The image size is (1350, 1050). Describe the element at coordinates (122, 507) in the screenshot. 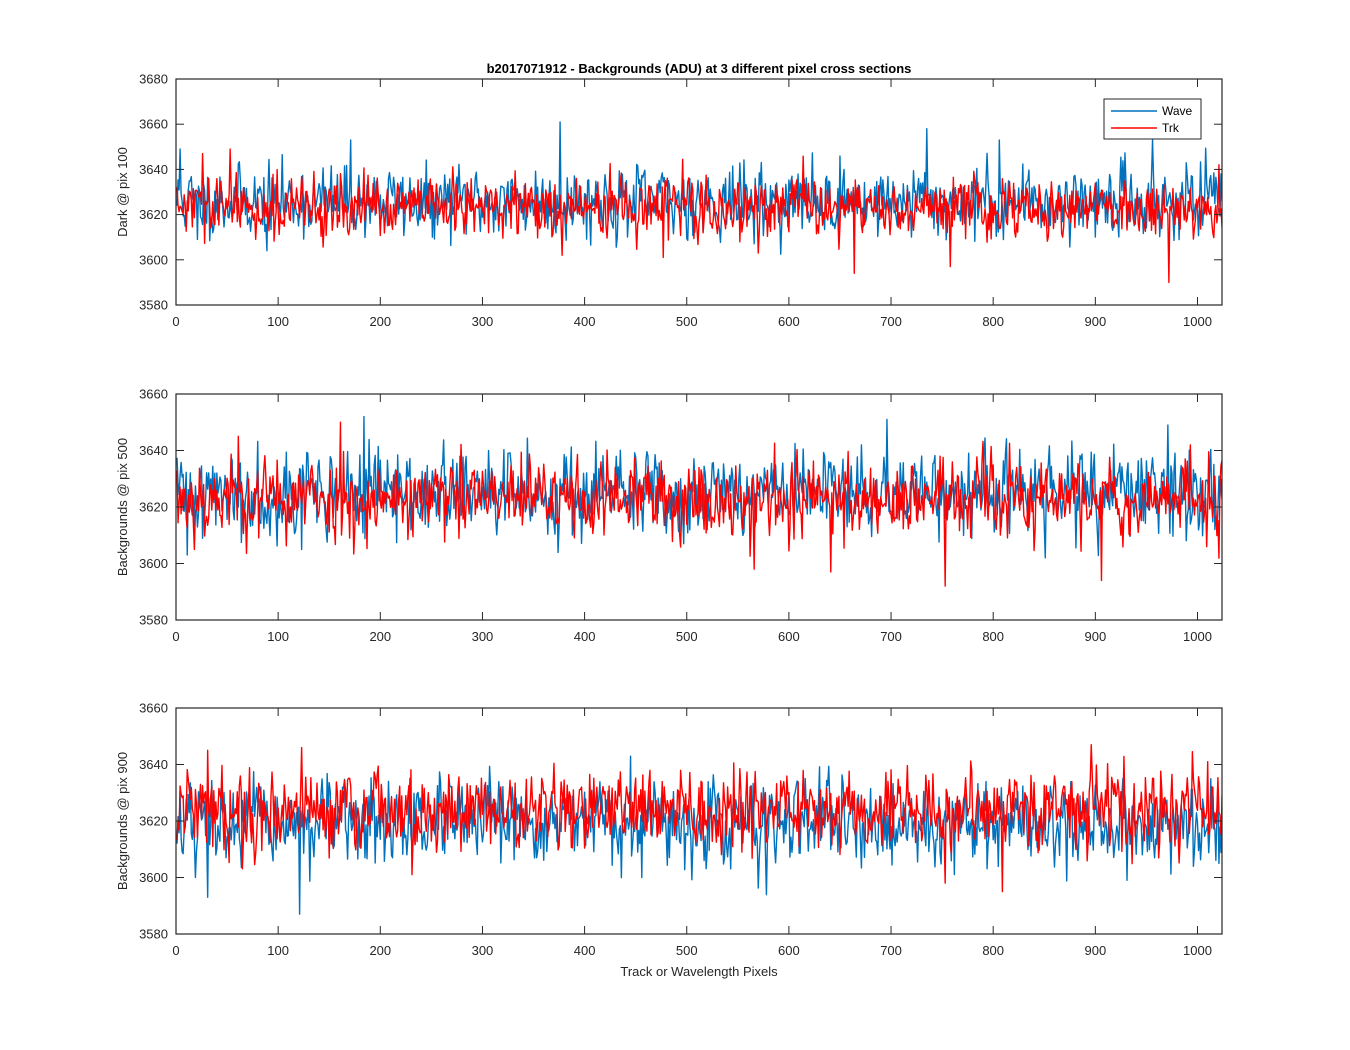

I see `y-axis-label: Backgrounds @ pix 500` at that location.